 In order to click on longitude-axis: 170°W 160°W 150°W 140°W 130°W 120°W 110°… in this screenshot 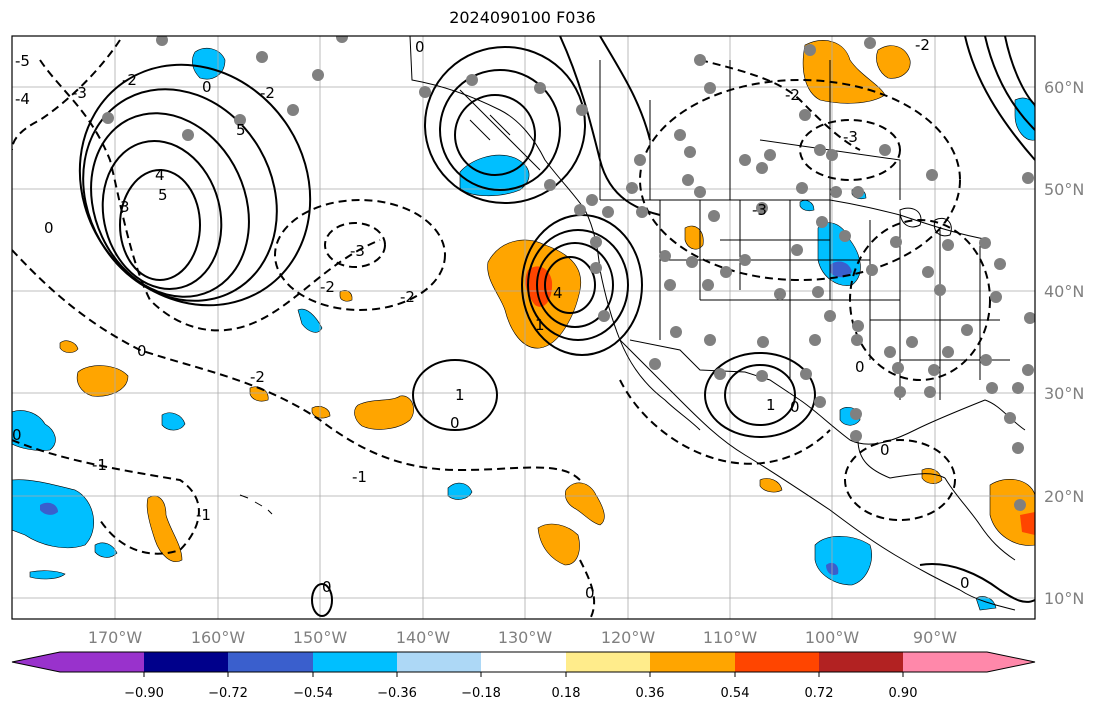, I will do `click(522, 637)`.